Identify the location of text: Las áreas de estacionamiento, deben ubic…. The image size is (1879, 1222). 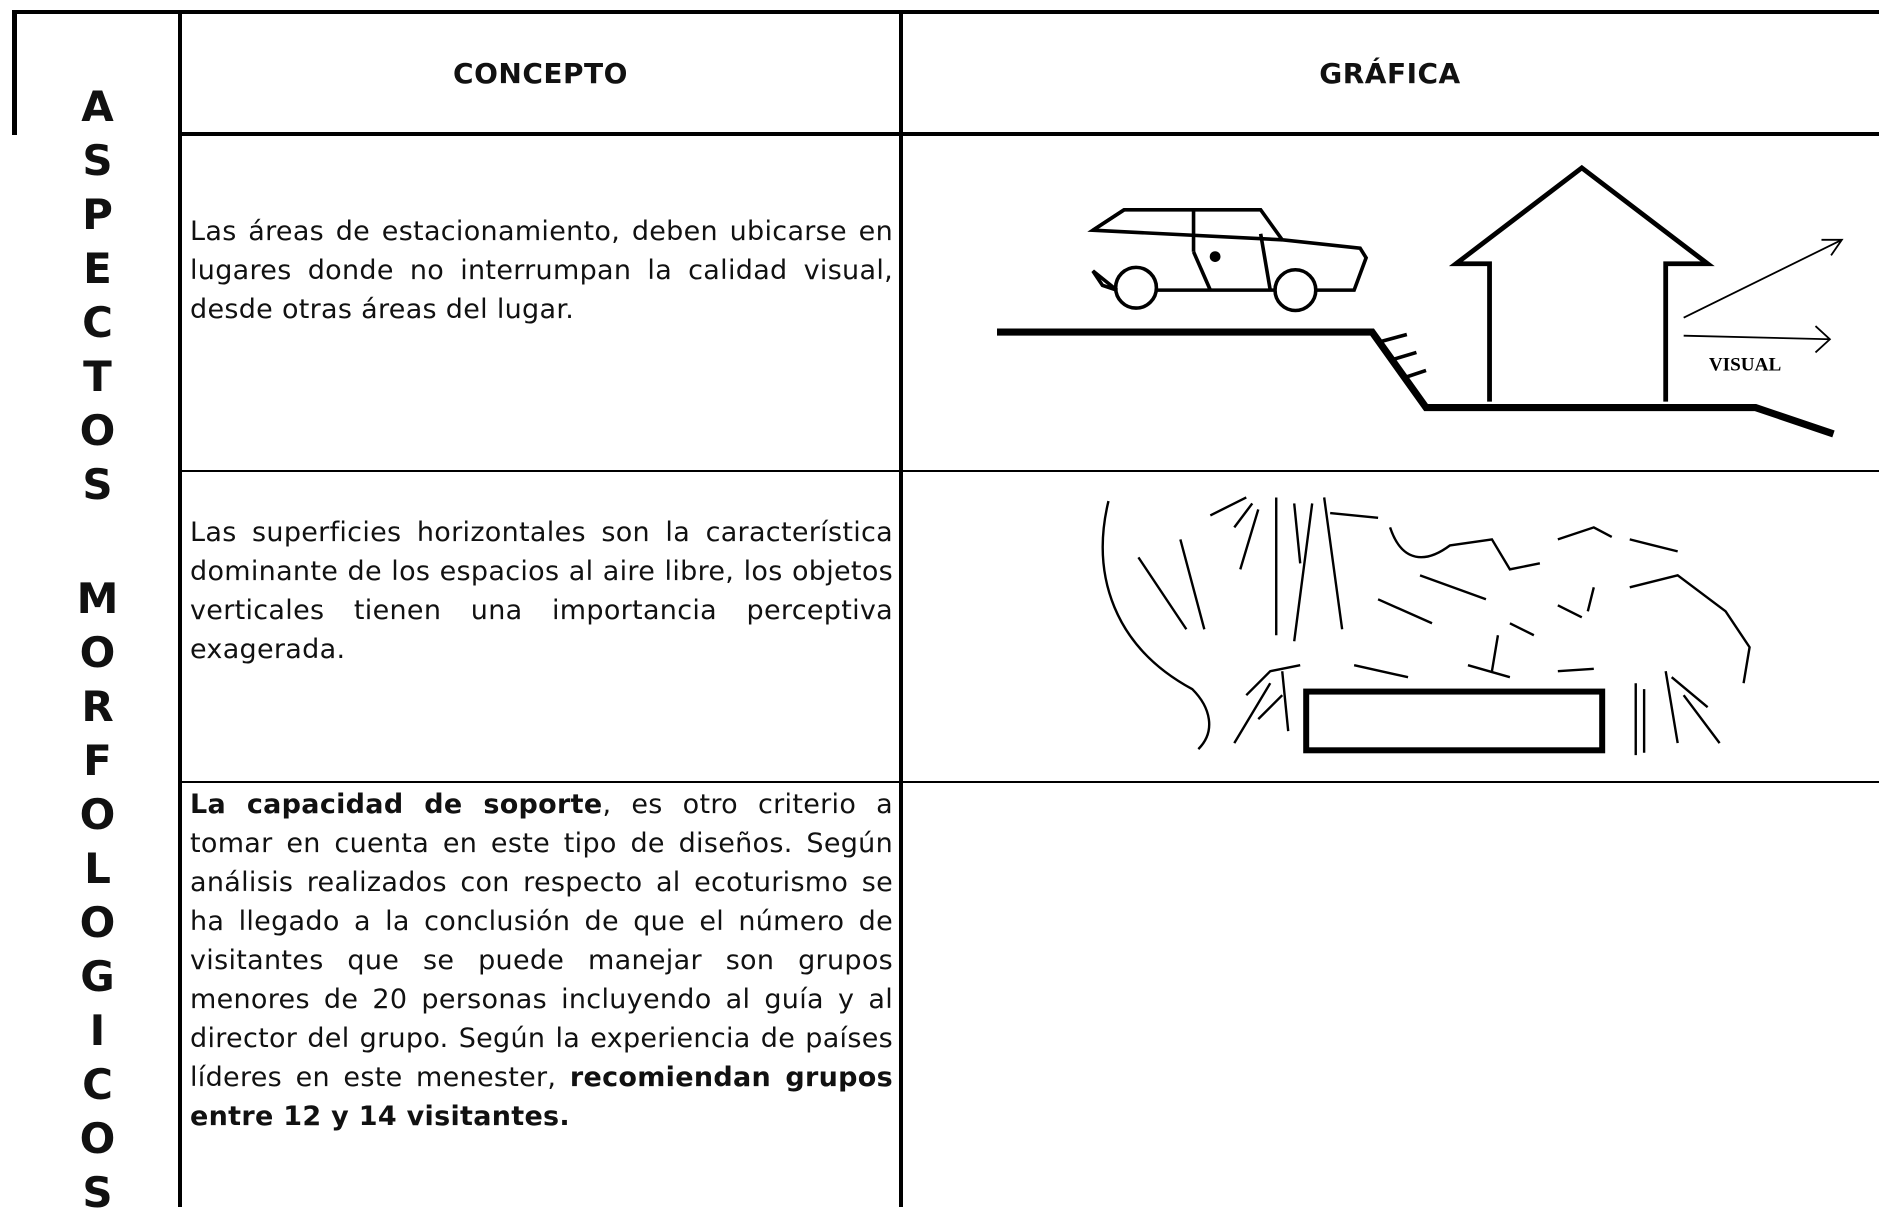
(541, 270).